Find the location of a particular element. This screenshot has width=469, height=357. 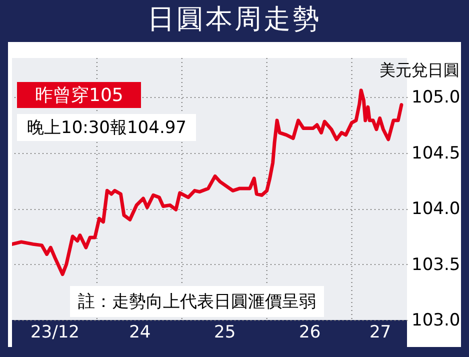

annotation: 昨曾穿105 is located at coordinates (79, 95).